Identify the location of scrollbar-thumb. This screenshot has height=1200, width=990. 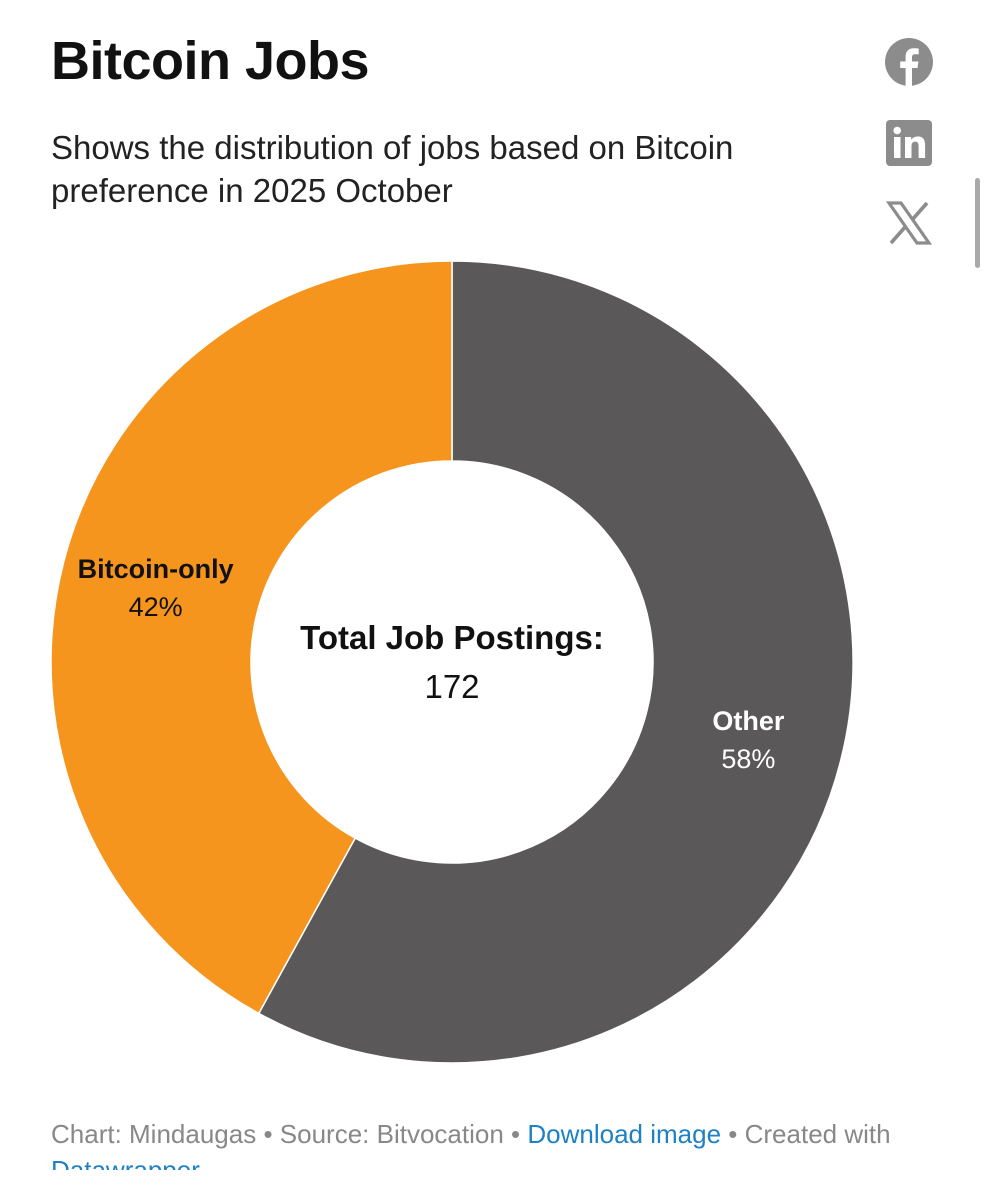
(977, 223).